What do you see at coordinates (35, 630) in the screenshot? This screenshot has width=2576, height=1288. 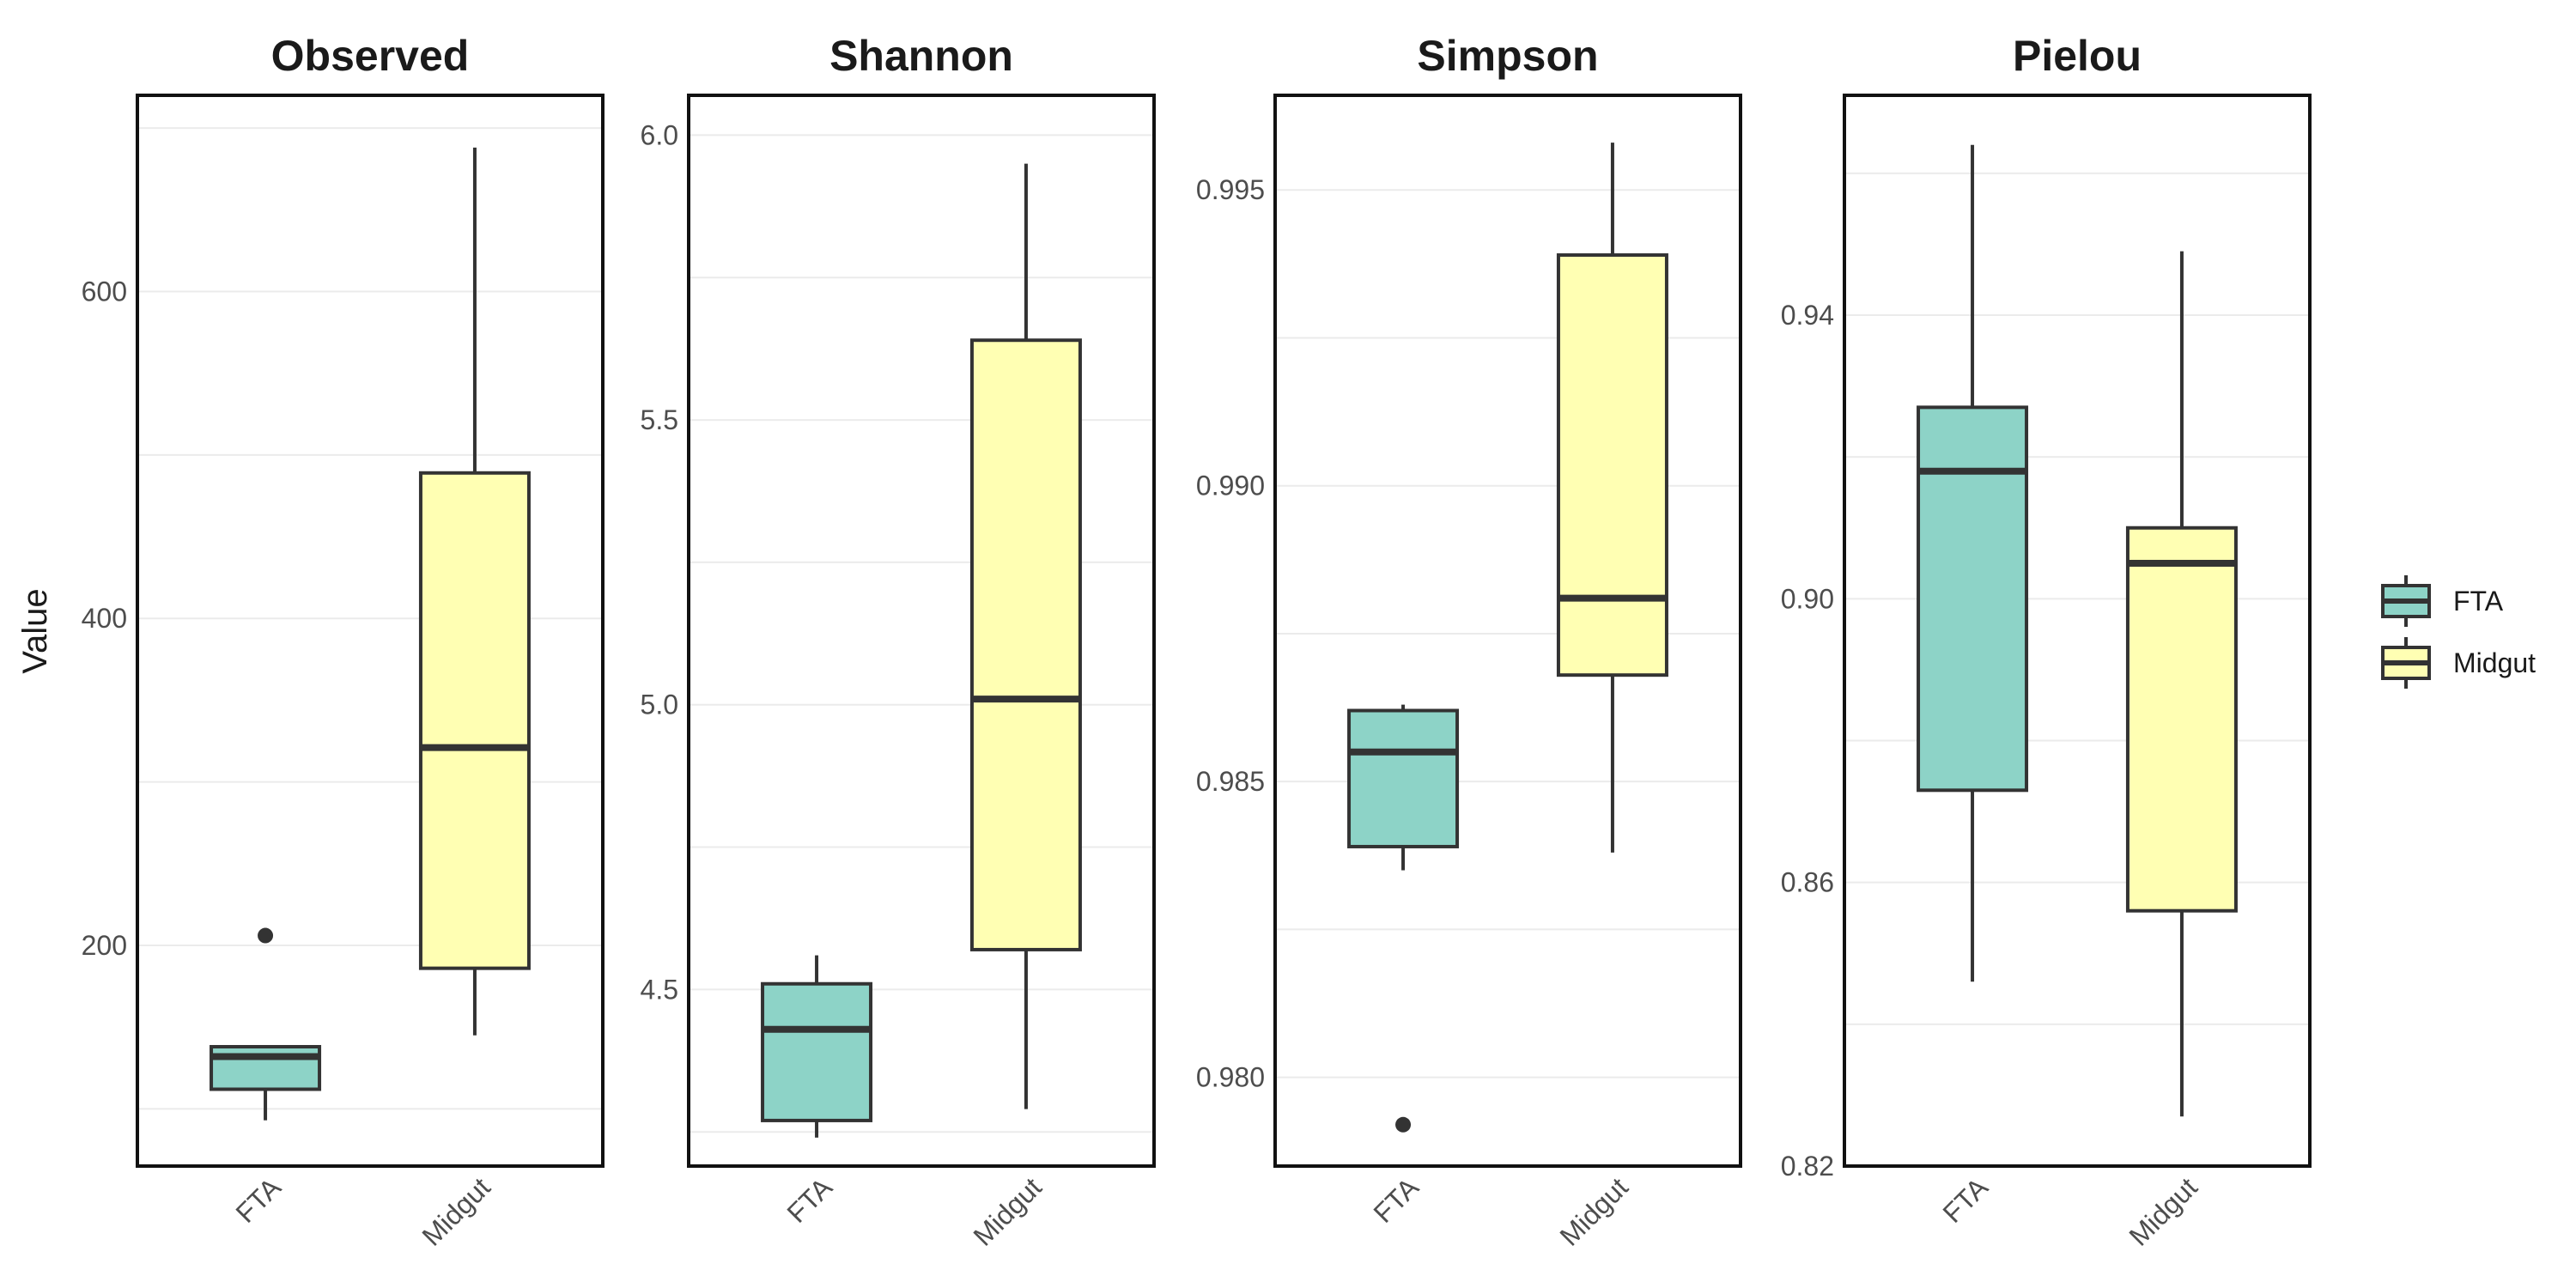 I see `y-axis-label: Value` at bounding box center [35, 630].